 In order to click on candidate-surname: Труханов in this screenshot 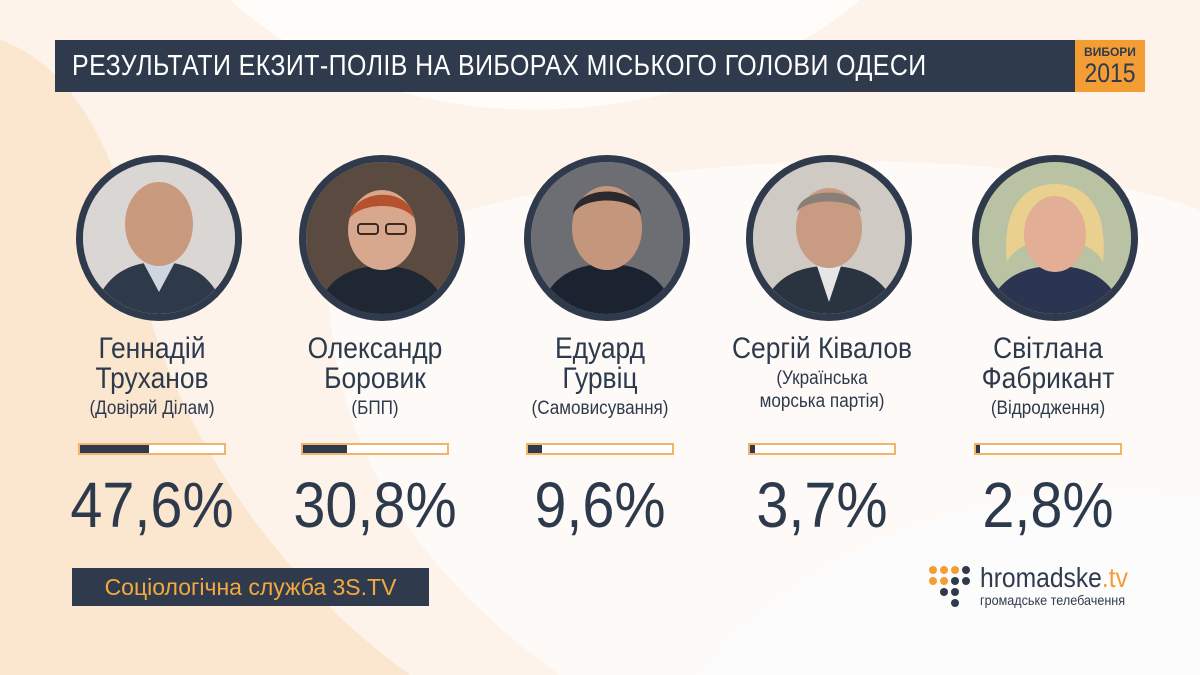, I will do `click(152, 378)`.